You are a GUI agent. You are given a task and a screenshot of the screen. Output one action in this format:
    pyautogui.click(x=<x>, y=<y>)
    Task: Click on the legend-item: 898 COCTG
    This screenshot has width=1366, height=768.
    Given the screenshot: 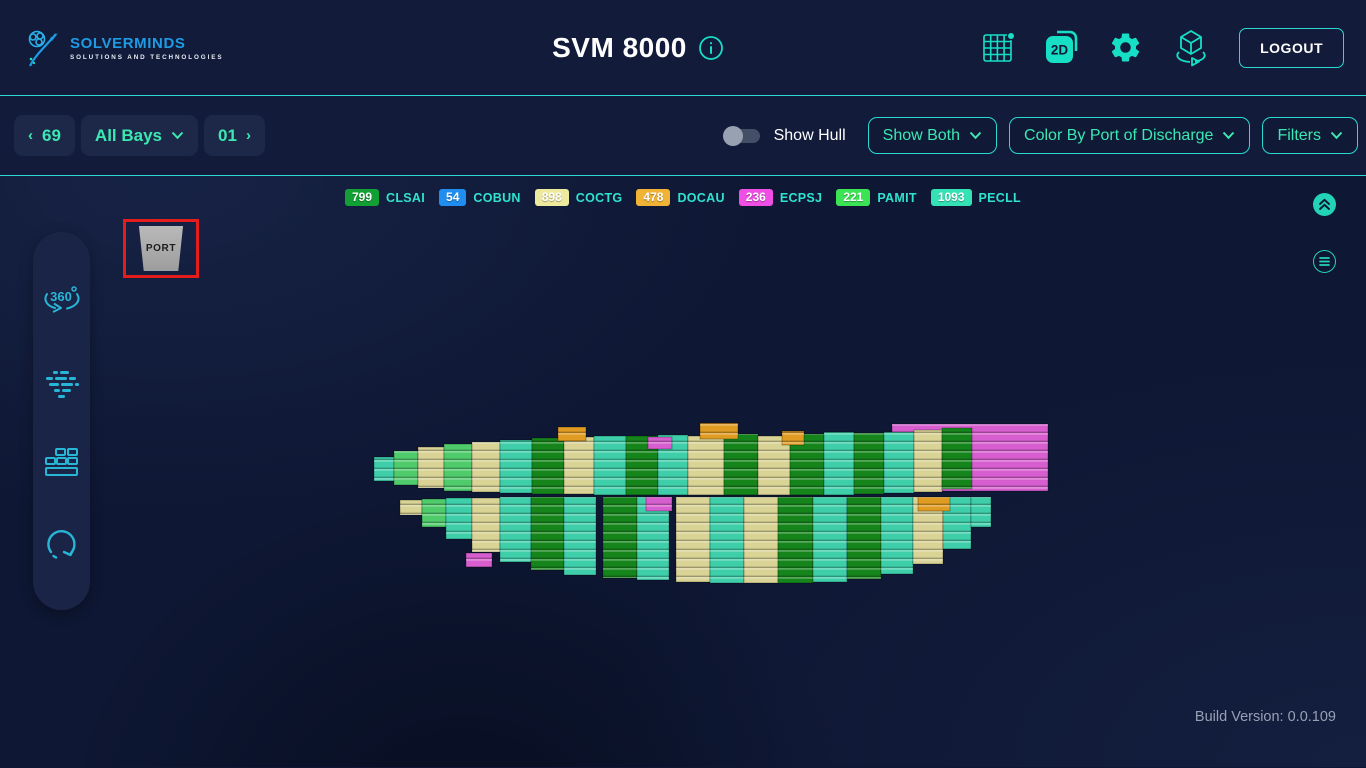 What is the action you would take?
    pyautogui.click(x=578, y=197)
    